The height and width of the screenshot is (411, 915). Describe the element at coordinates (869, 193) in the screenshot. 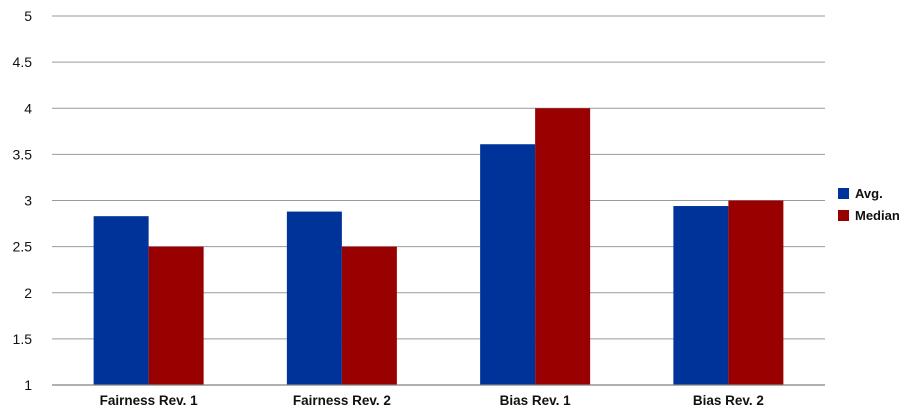

I see `legend-label: Avg.` at that location.